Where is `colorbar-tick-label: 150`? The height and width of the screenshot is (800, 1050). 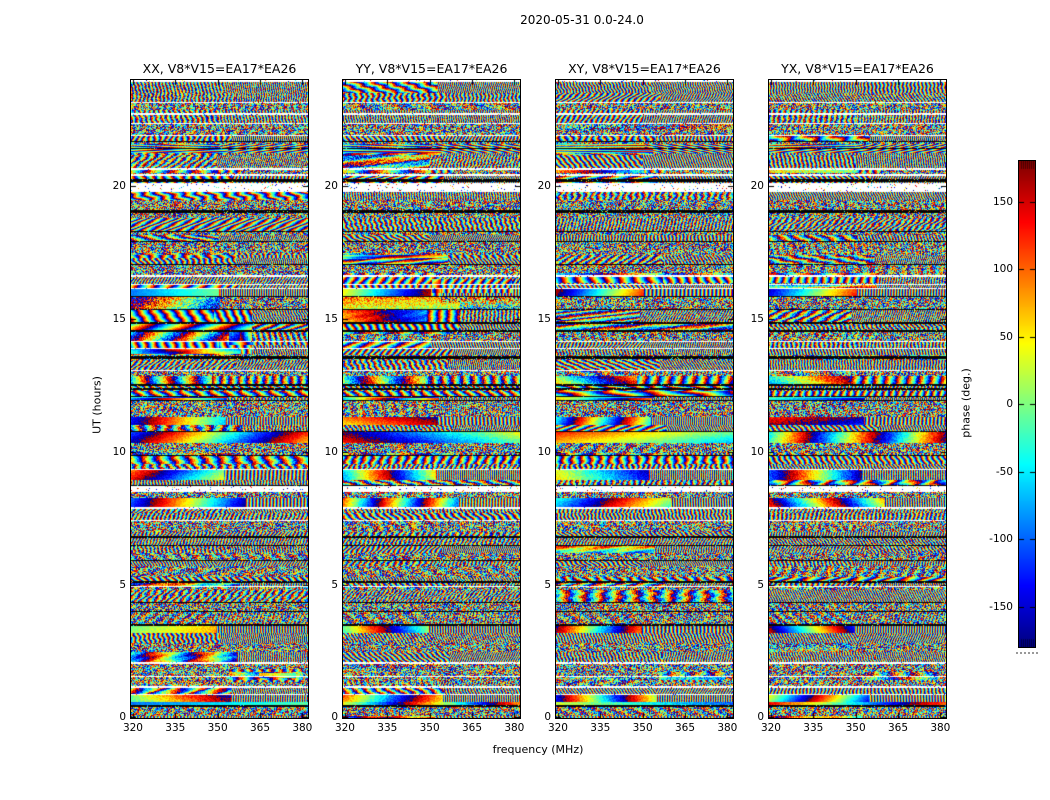 colorbar-tick-label: 150 is located at coordinates (1002, 202).